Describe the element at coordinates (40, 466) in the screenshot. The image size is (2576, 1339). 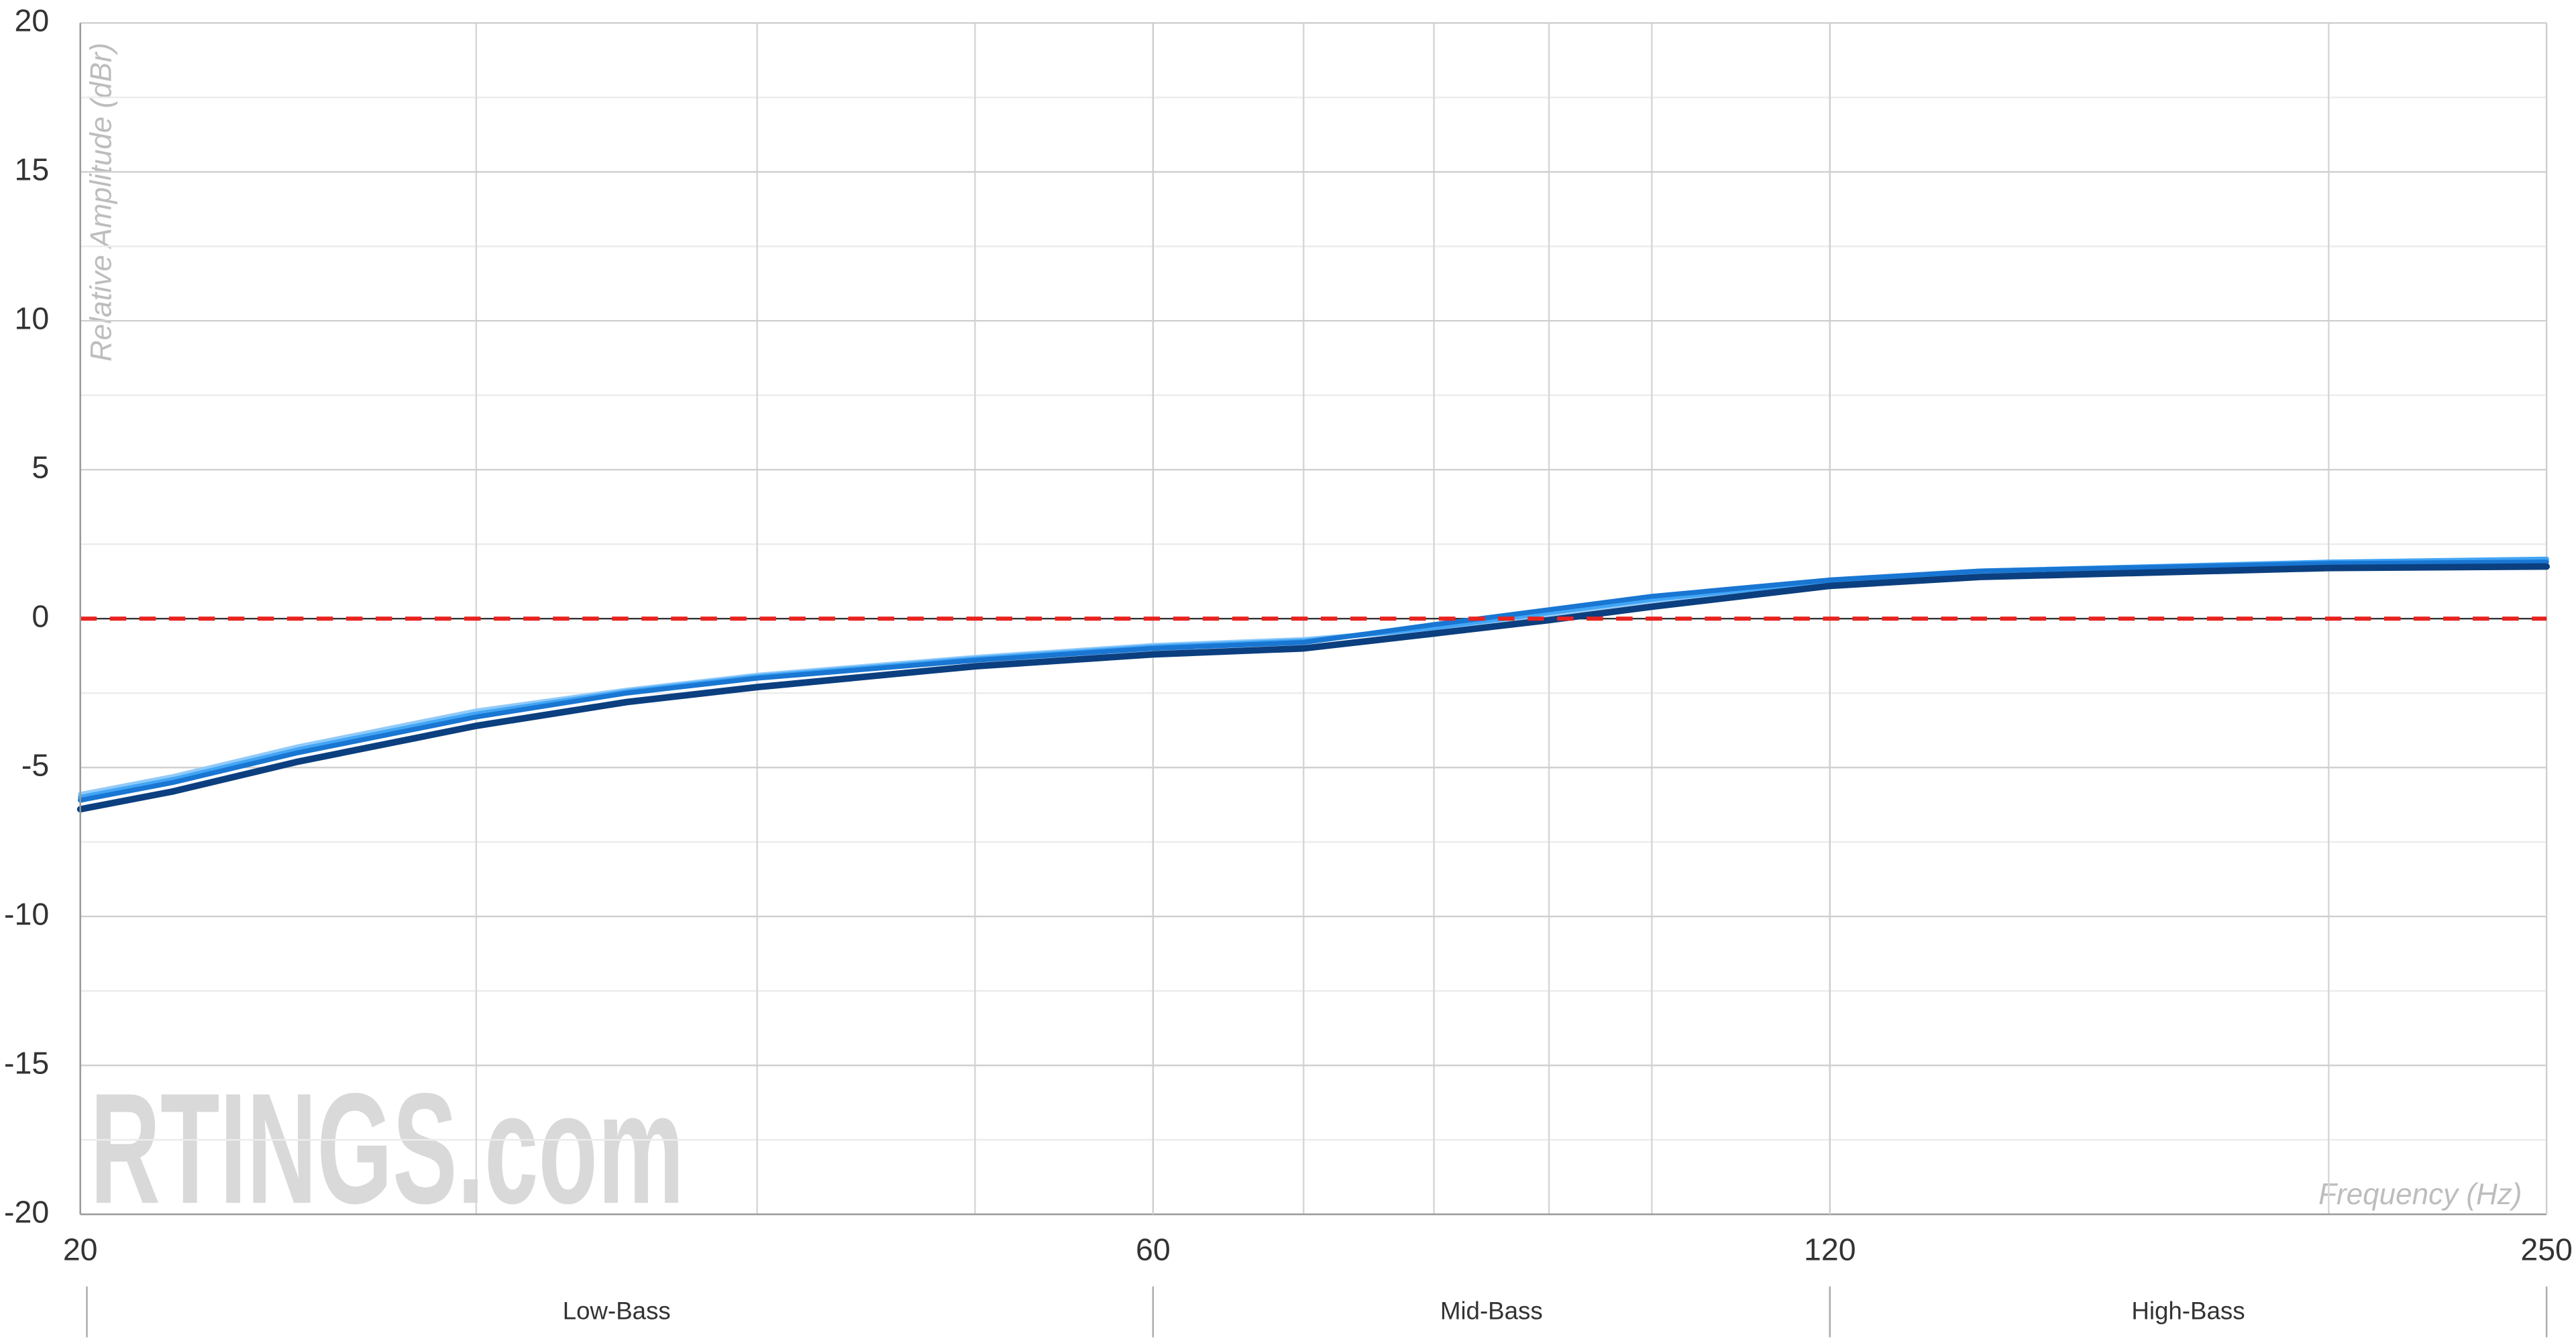
I see `y-tick-label: 5` at that location.